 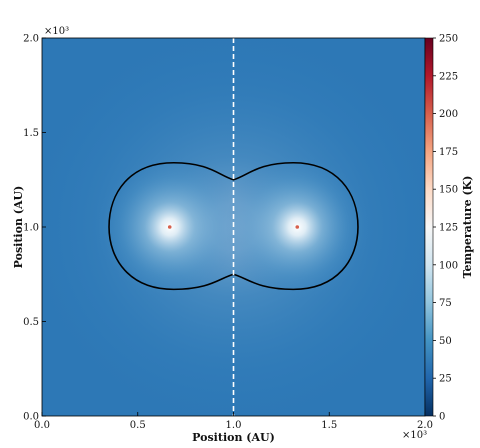 I want to click on y-axis-title: Position (AU), so click(x=18, y=227).